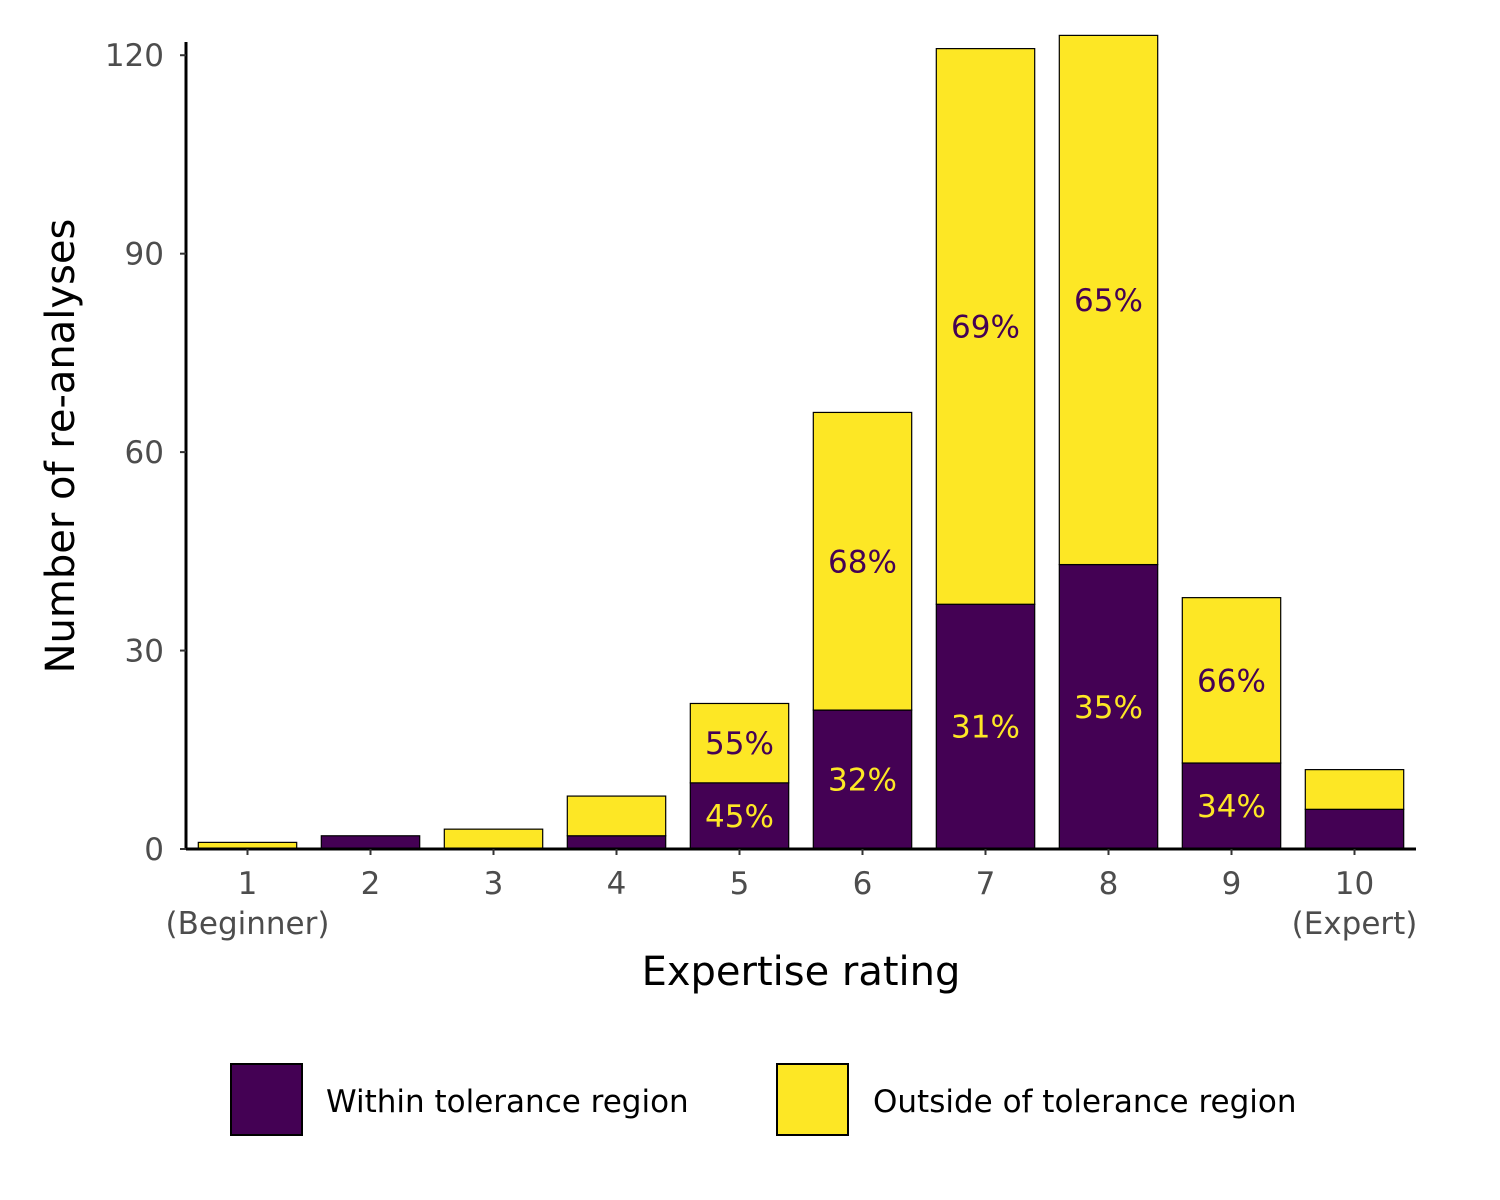 The height and width of the screenshot is (1200, 1500). I want to click on x-tick-label: 8, so click(1109, 884).